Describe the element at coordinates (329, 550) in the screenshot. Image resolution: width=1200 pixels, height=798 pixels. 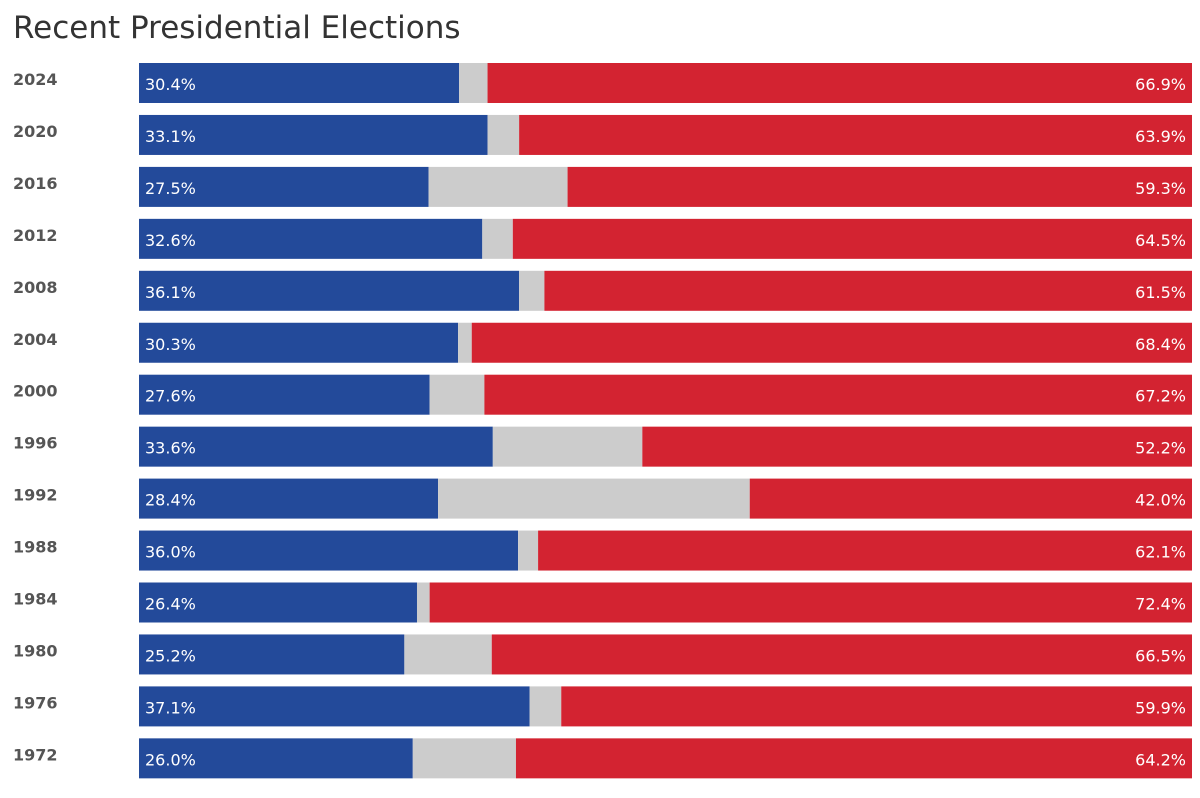
I see `bar-dem-1988` at that location.